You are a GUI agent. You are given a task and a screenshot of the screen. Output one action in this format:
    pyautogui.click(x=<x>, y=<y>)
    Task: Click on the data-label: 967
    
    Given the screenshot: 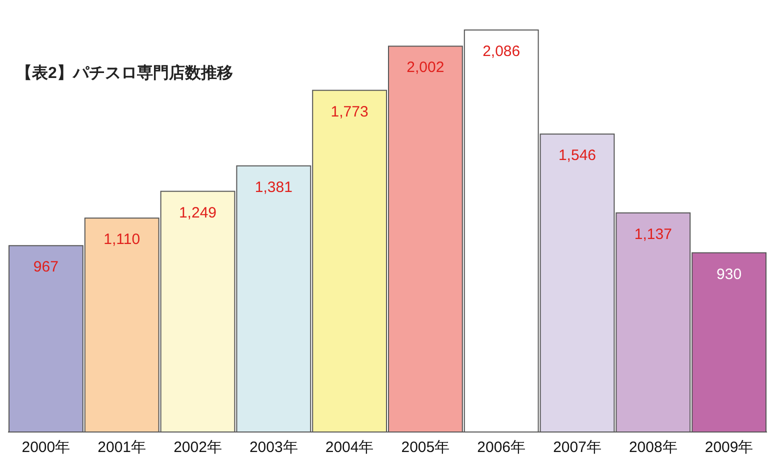 What is the action you would take?
    pyautogui.click(x=45, y=267)
    